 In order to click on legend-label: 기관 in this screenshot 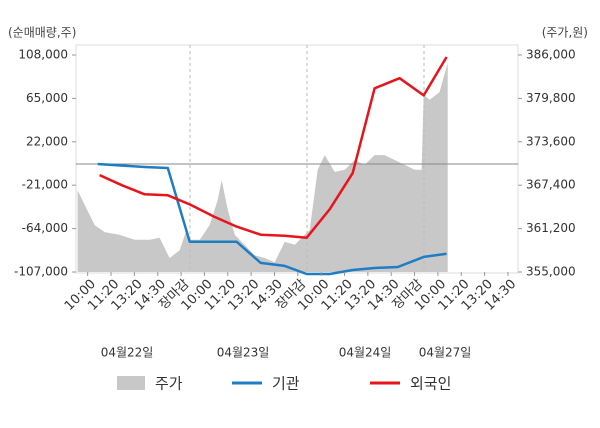, I will do `click(286, 384)`.